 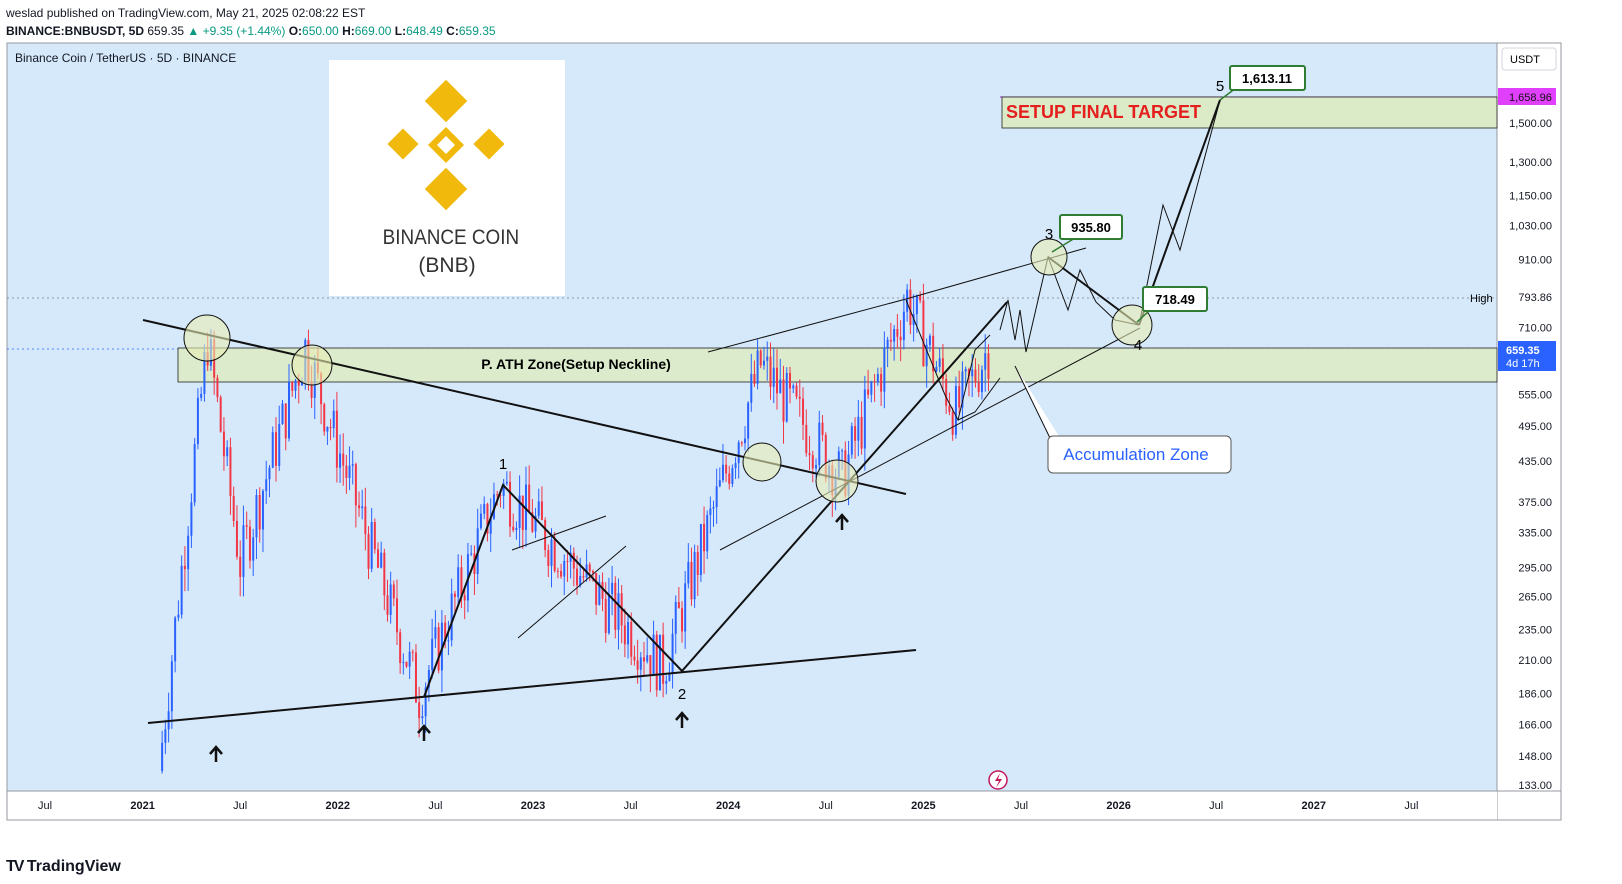 I want to click on neckline-zone, so click(x=837, y=365).